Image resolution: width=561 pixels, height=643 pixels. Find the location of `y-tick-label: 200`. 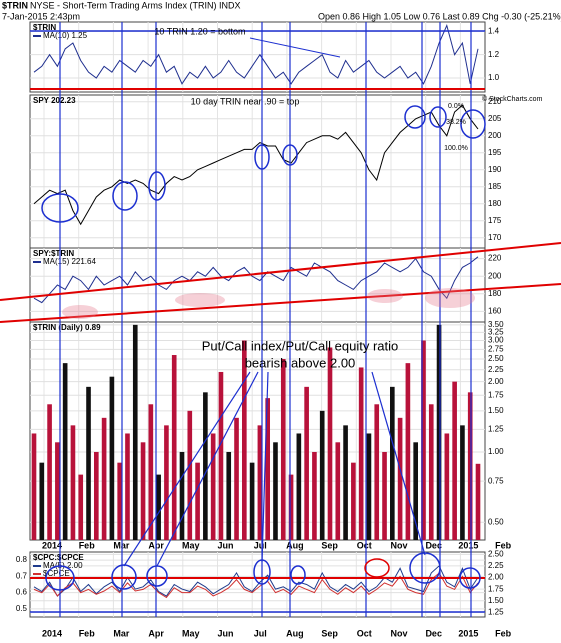

y-tick-label: 200 is located at coordinates (495, 135).